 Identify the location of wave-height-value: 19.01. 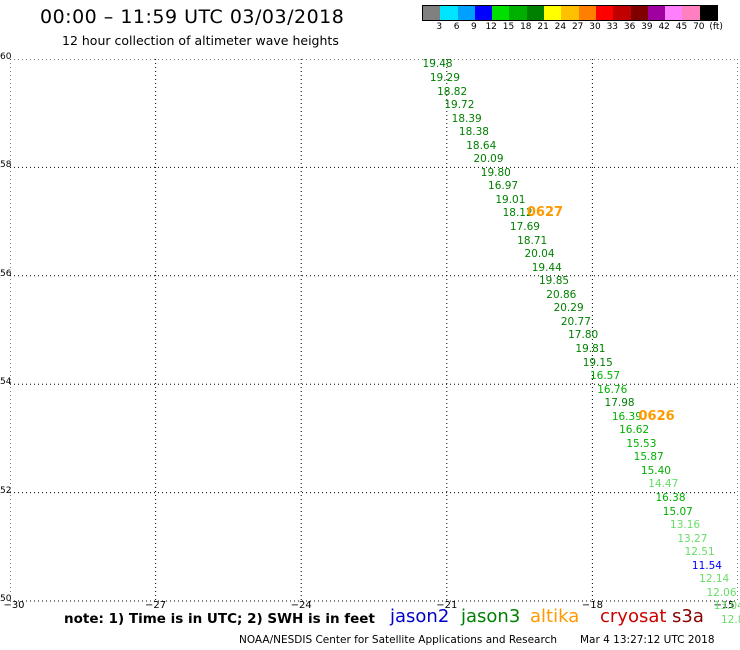
(510, 199).